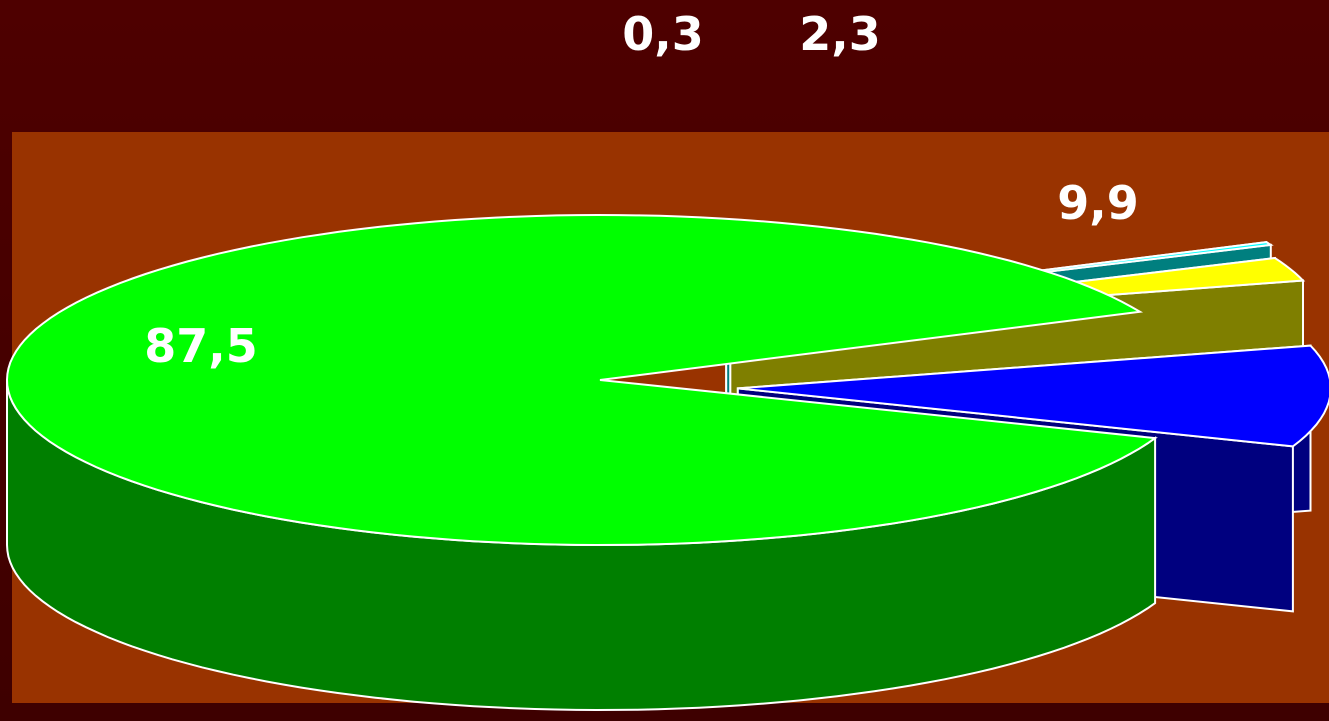 This screenshot has height=721, width=1329. Describe the element at coordinates (1033, 396) in the screenshot. I see `slice-top` at that location.